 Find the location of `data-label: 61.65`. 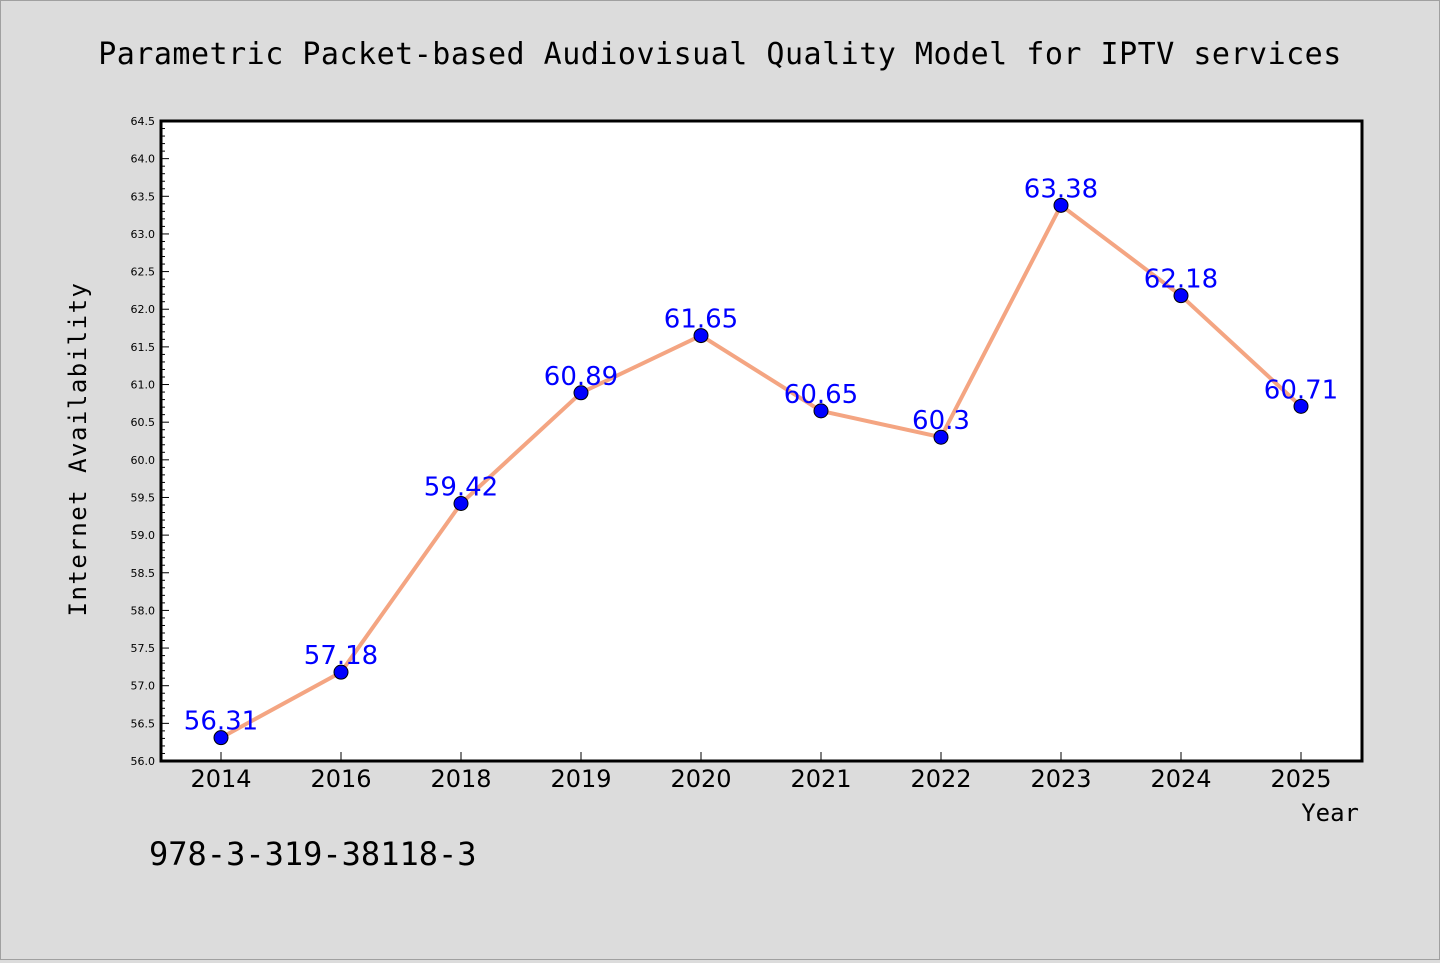

data-label: 61.65 is located at coordinates (701, 320).